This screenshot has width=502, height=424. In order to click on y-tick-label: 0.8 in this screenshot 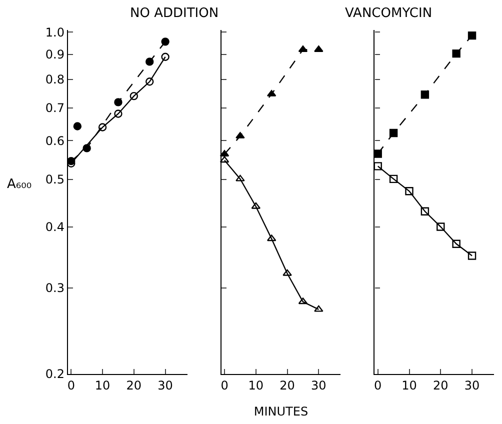, I will do `click(54, 79)`.